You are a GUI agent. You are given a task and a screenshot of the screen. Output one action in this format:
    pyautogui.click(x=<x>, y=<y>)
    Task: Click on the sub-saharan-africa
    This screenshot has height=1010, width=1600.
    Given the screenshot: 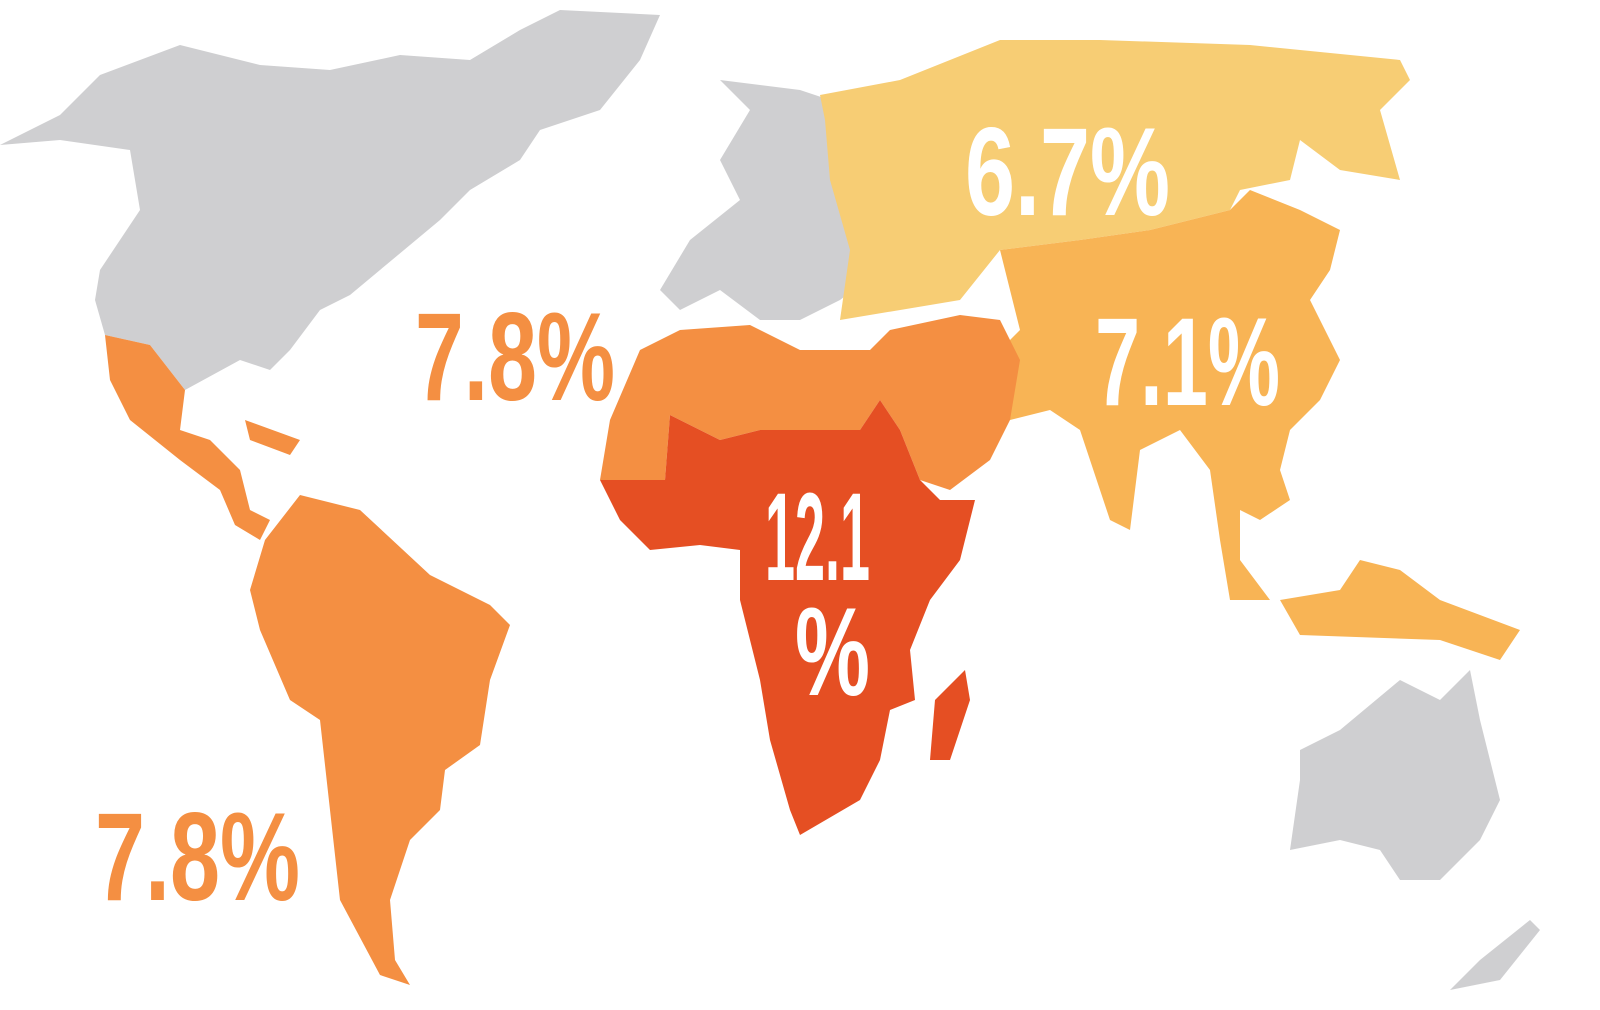 What is the action you would take?
    pyautogui.click(x=787, y=617)
    